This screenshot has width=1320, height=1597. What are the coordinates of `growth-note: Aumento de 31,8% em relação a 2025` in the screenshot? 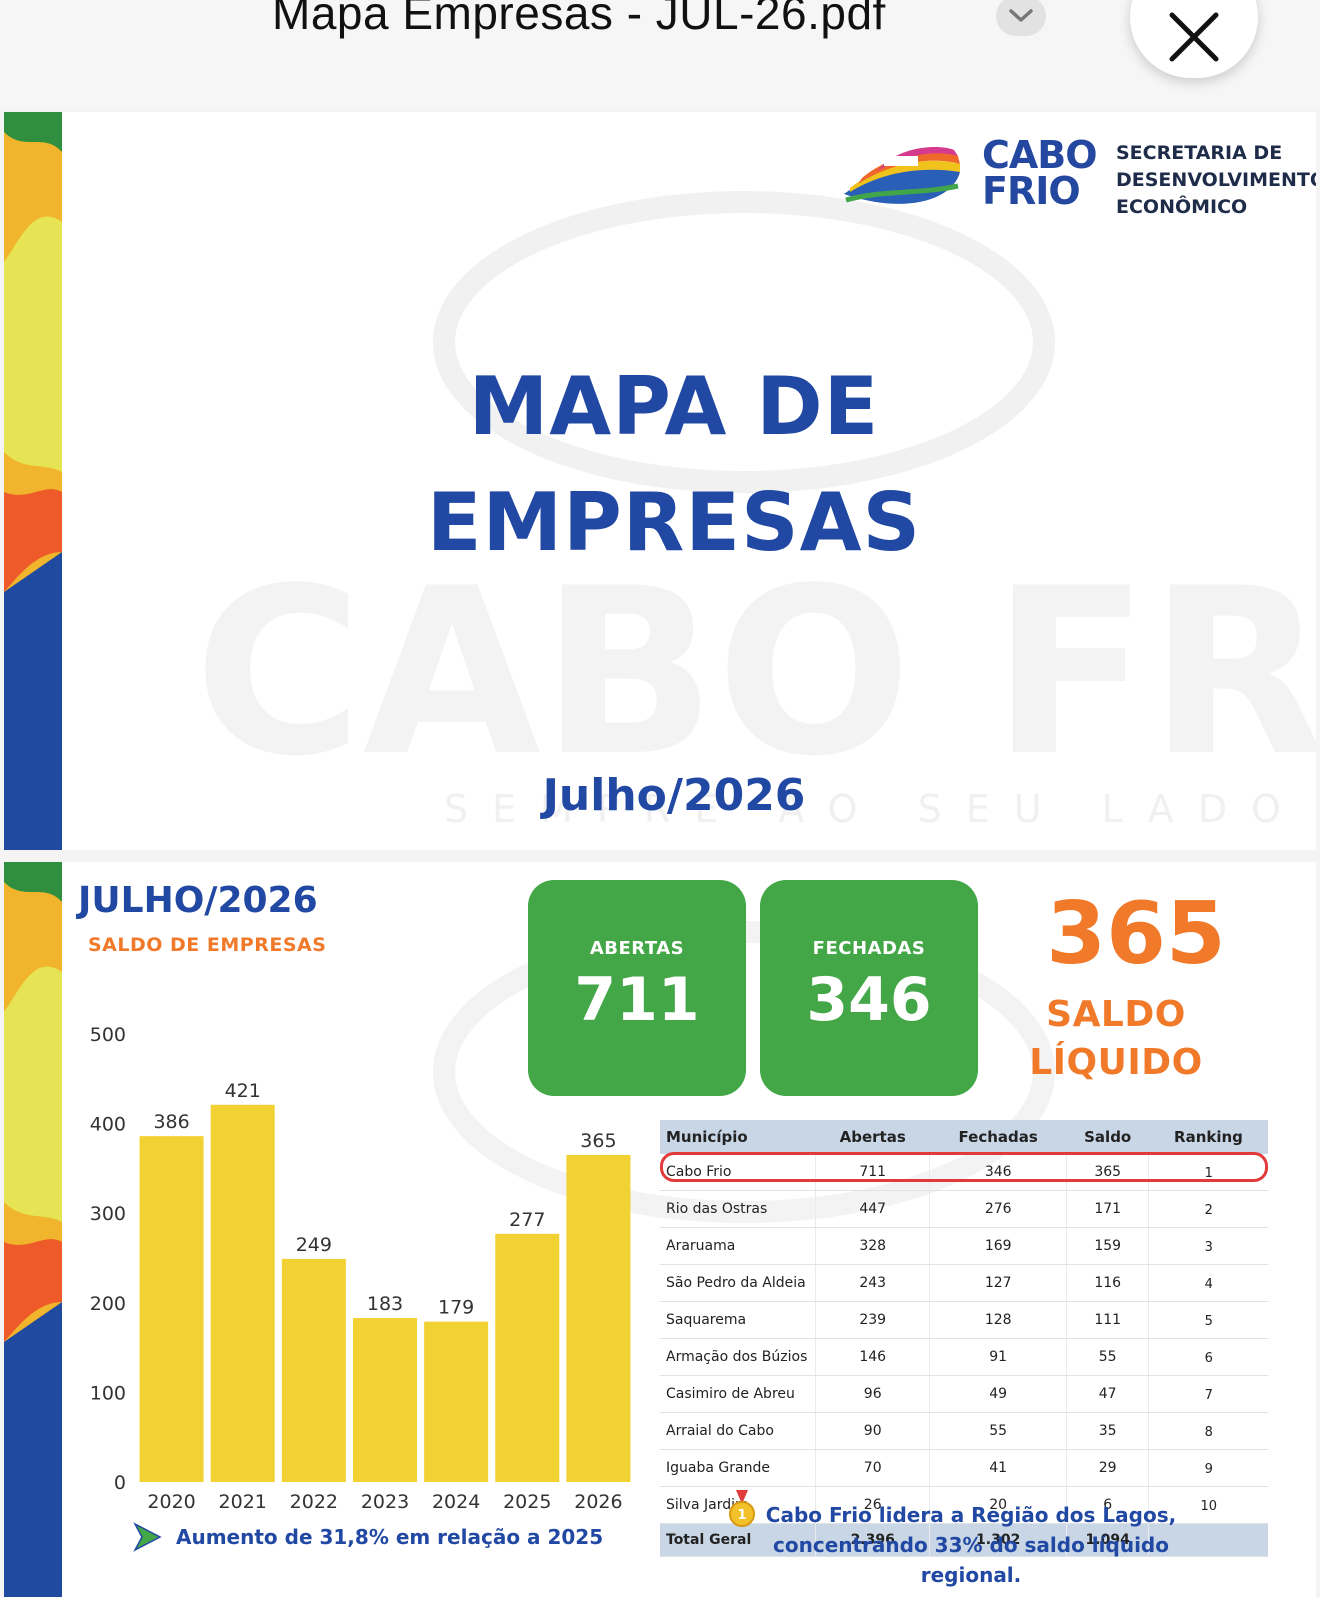 It's located at (367, 1537).